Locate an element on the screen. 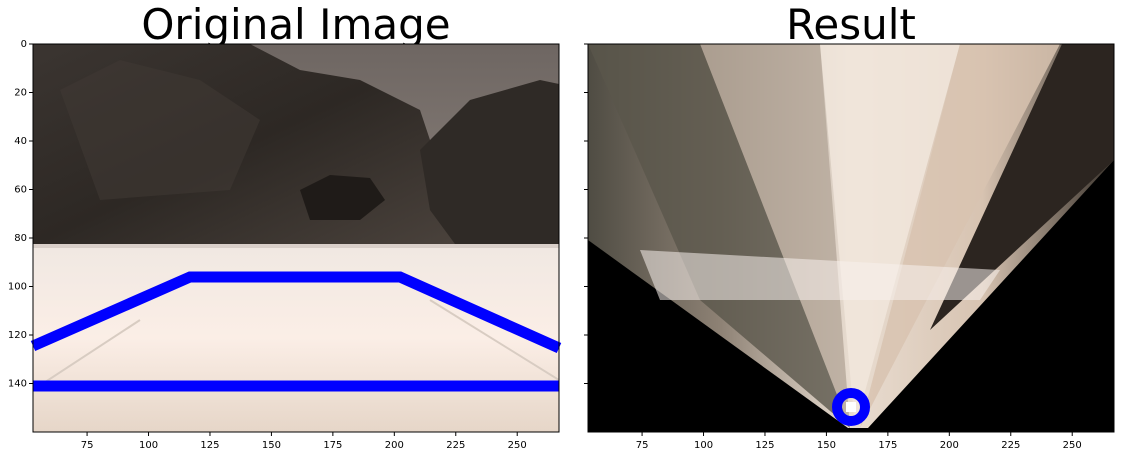 This screenshot has width=1123, height=457. overlay-lines is located at coordinates (296, 331).